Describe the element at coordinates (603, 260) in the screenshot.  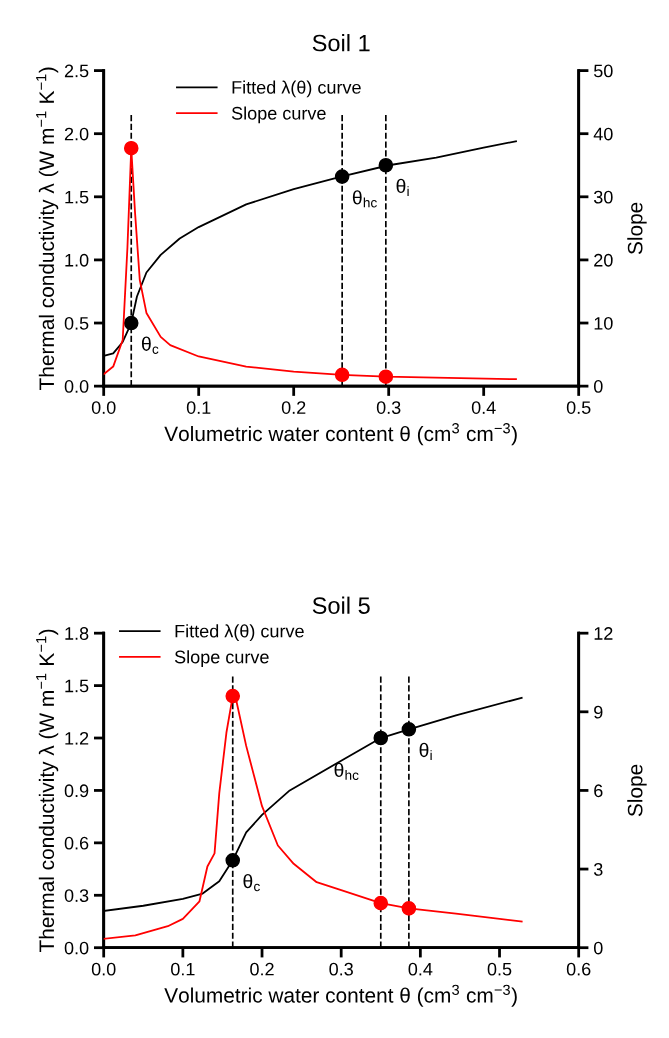
I see `y2-tick-label: 20` at that location.